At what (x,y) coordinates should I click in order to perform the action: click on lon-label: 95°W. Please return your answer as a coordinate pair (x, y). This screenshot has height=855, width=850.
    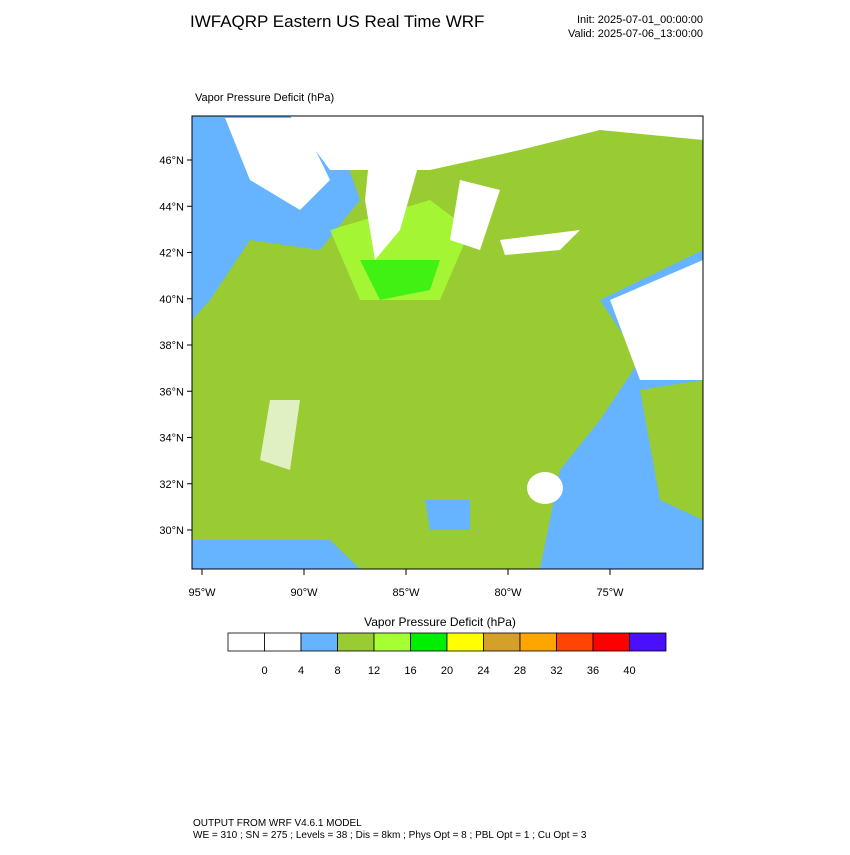
    Looking at the image, I should click on (202, 593).